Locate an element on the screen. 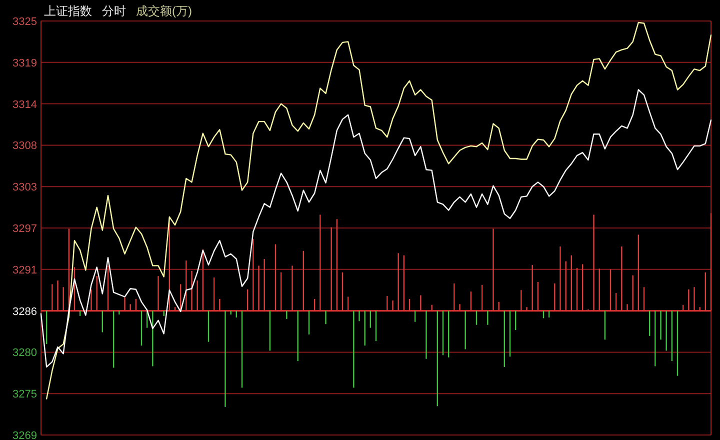 This screenshot has height=440, width=720. y-tick-label: 3303 is located at coordinates (24, 188).